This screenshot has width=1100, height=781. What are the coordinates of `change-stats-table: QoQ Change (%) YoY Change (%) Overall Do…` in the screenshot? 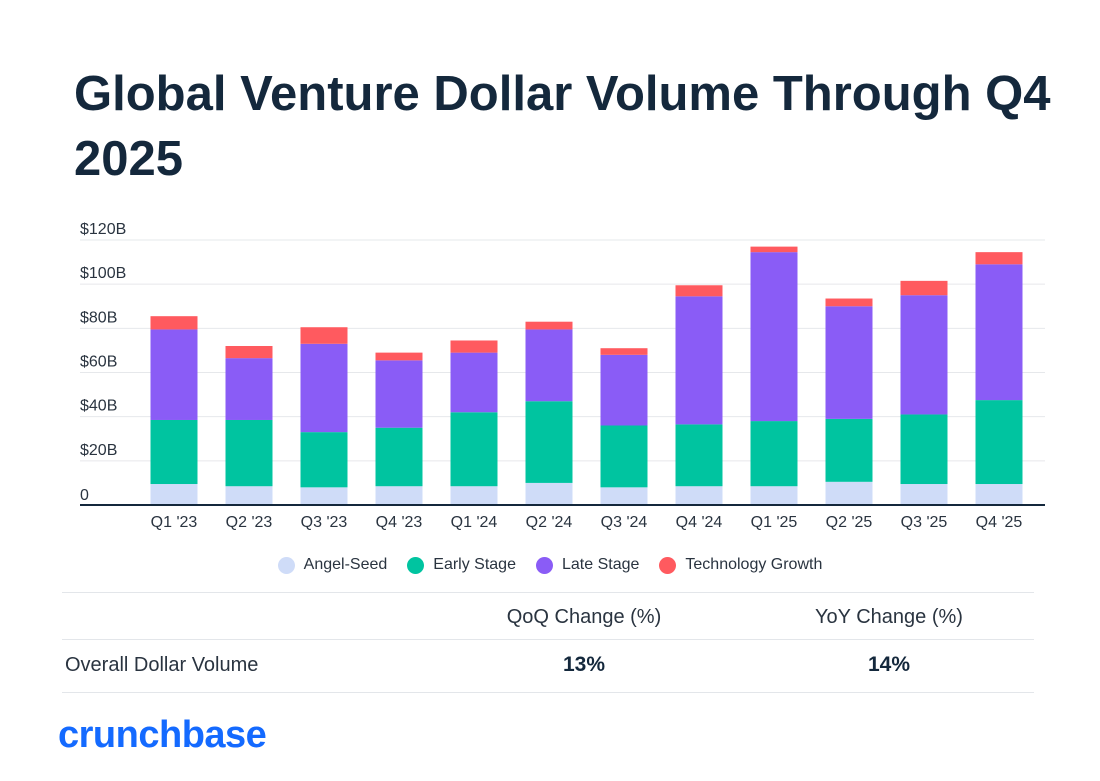 It's located at (548, 642).